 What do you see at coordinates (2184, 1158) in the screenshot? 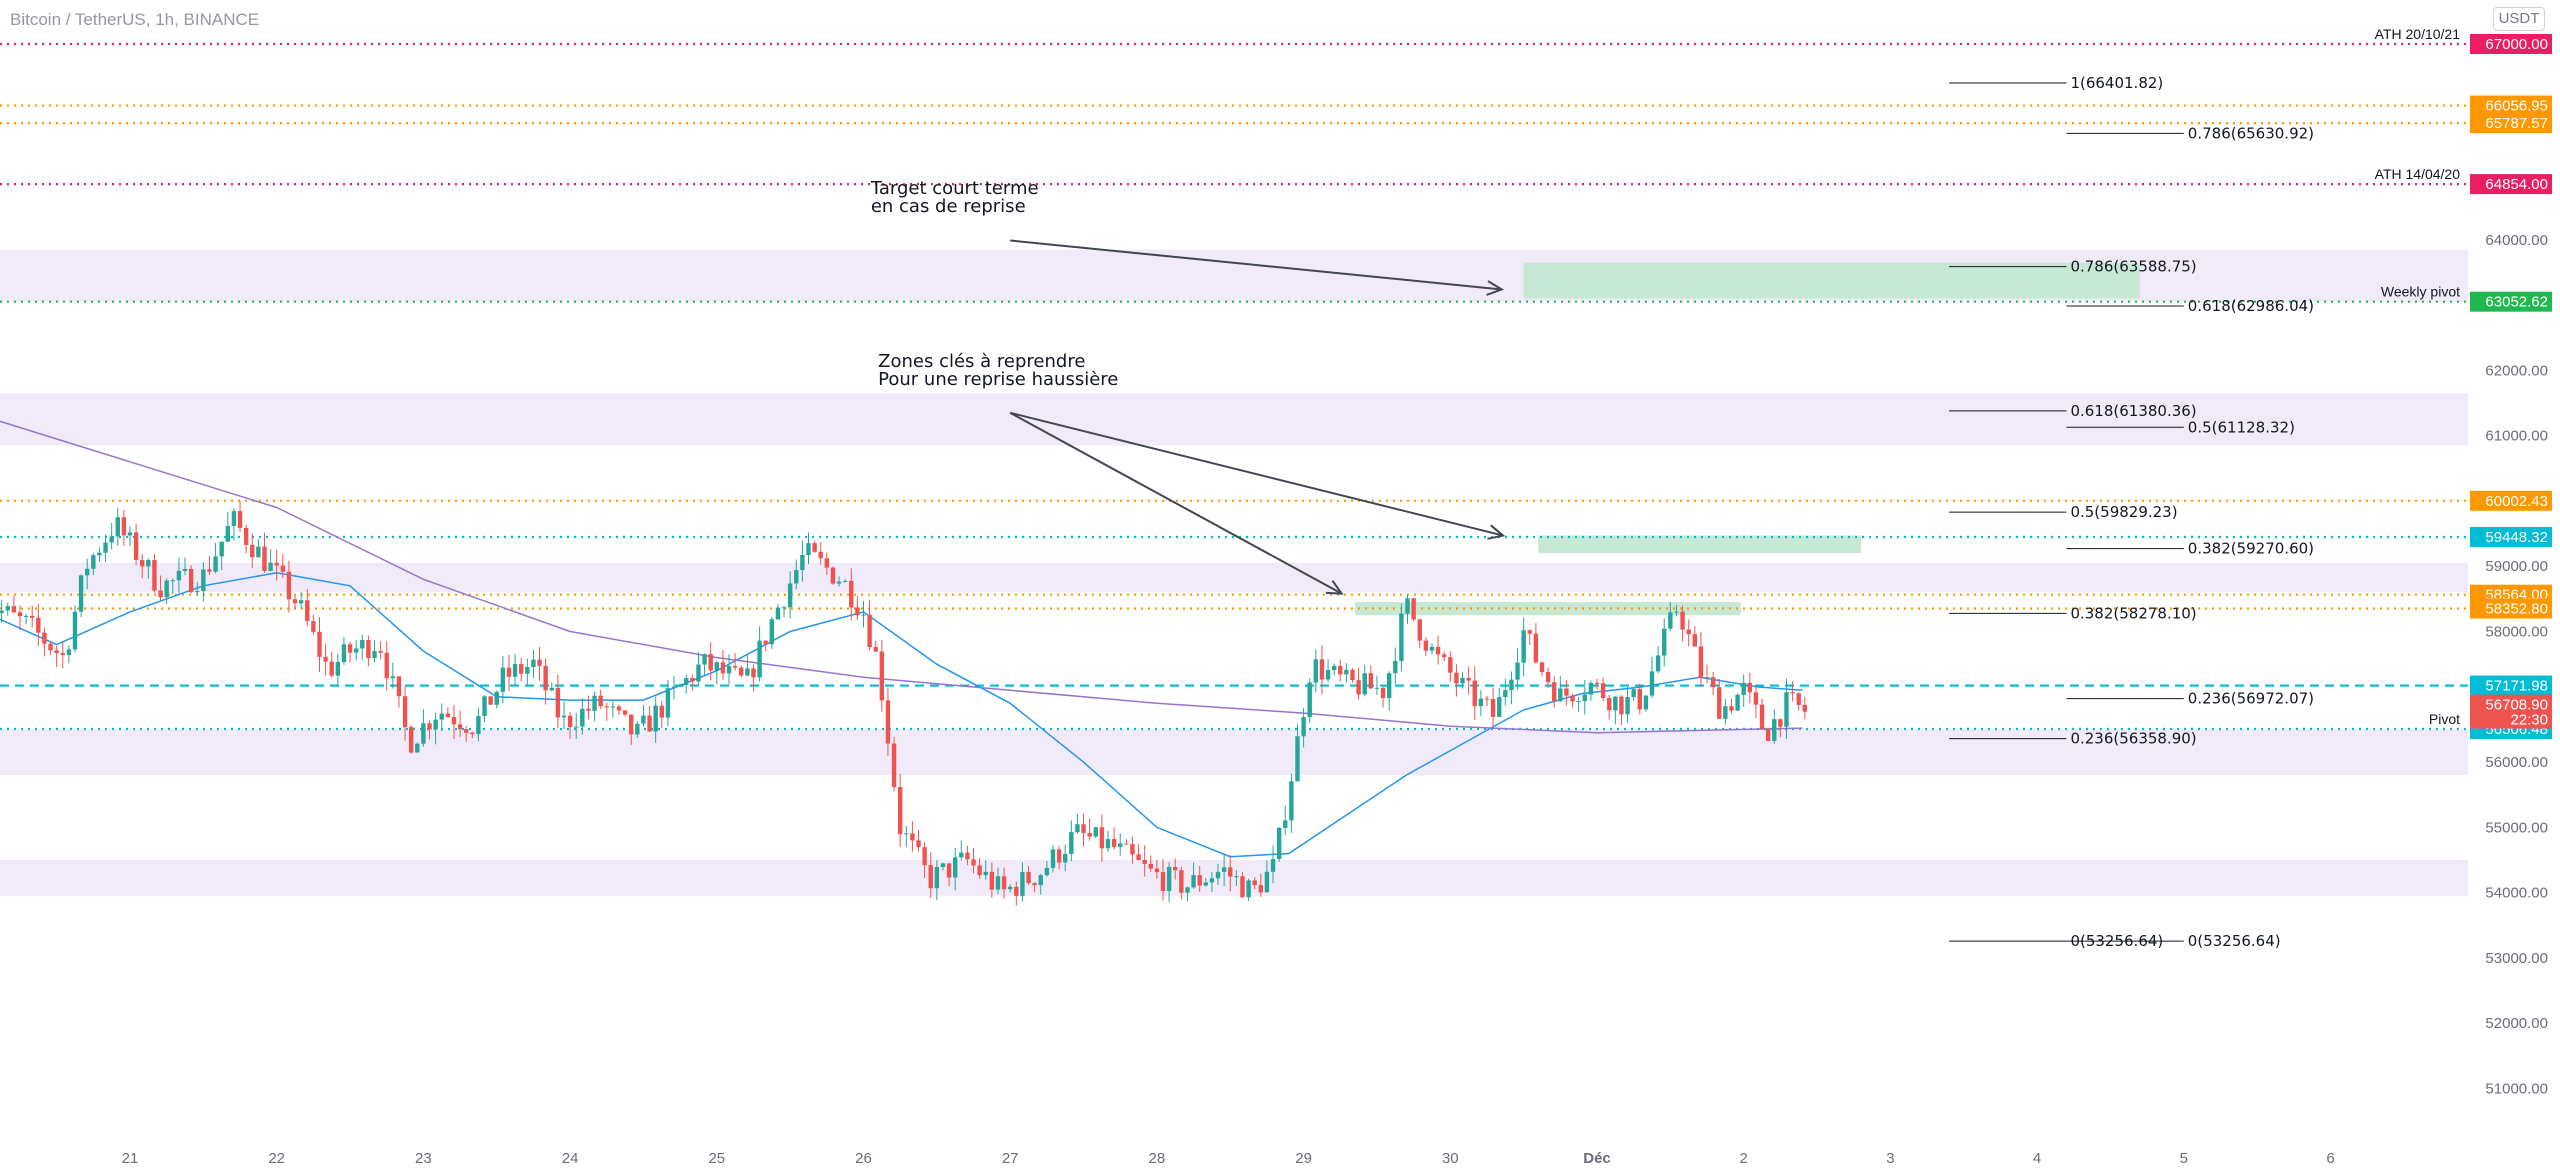
I see `x-tick-label: 5` at bounding box center [2184, 1158].